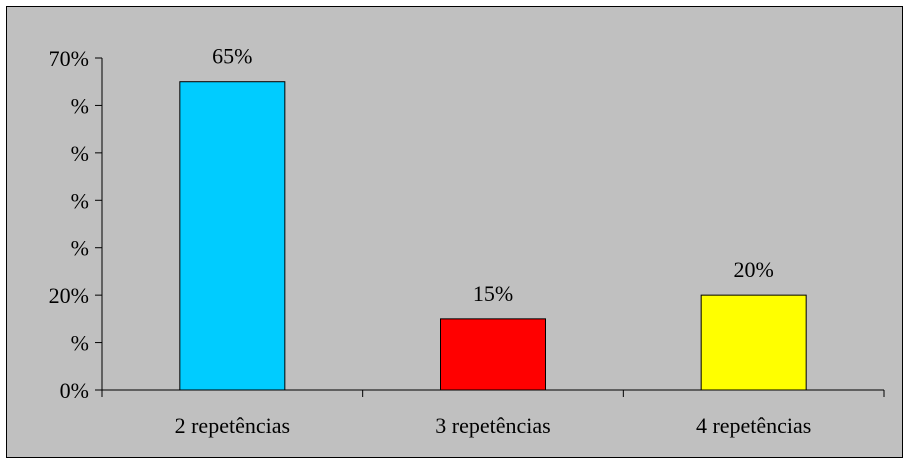 The width and height of the screenshot is (910, 465). Describe the element at coordinates (69, 58) in the screenshot. I see `y-tick-label: 70%` at that location.